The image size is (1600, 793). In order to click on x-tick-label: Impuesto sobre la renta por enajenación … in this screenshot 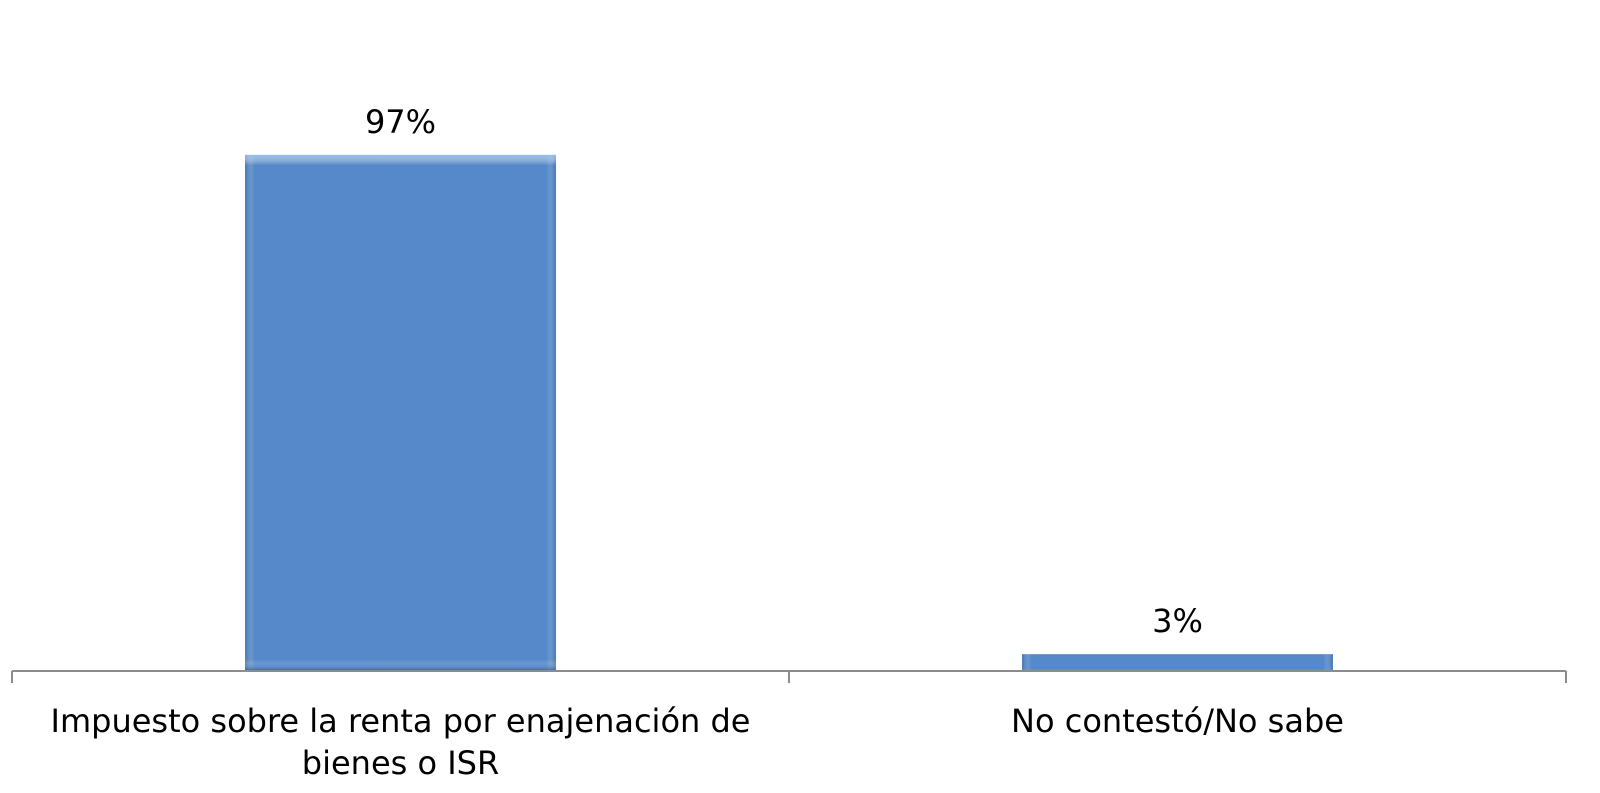, I will do `click(400, 742)`.